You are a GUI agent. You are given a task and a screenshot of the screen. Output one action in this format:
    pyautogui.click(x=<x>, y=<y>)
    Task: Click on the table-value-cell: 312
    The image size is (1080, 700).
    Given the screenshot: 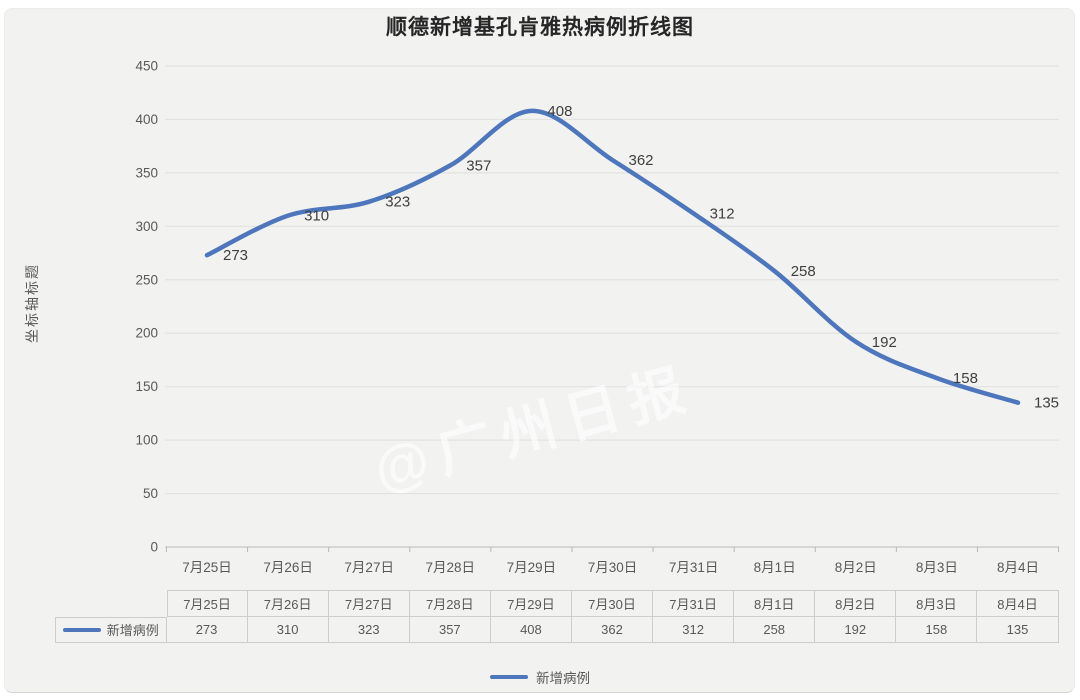 What is the action you would take?
    pyautogui.click(x=694, y=629)
    